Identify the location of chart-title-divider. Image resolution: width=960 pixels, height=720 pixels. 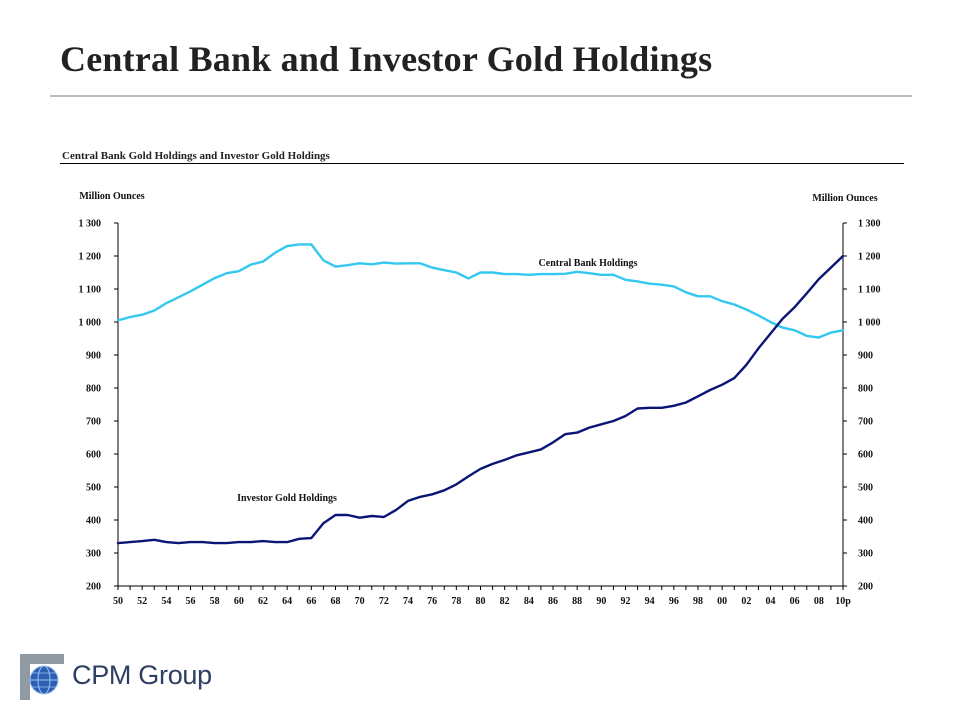
(482, 163).